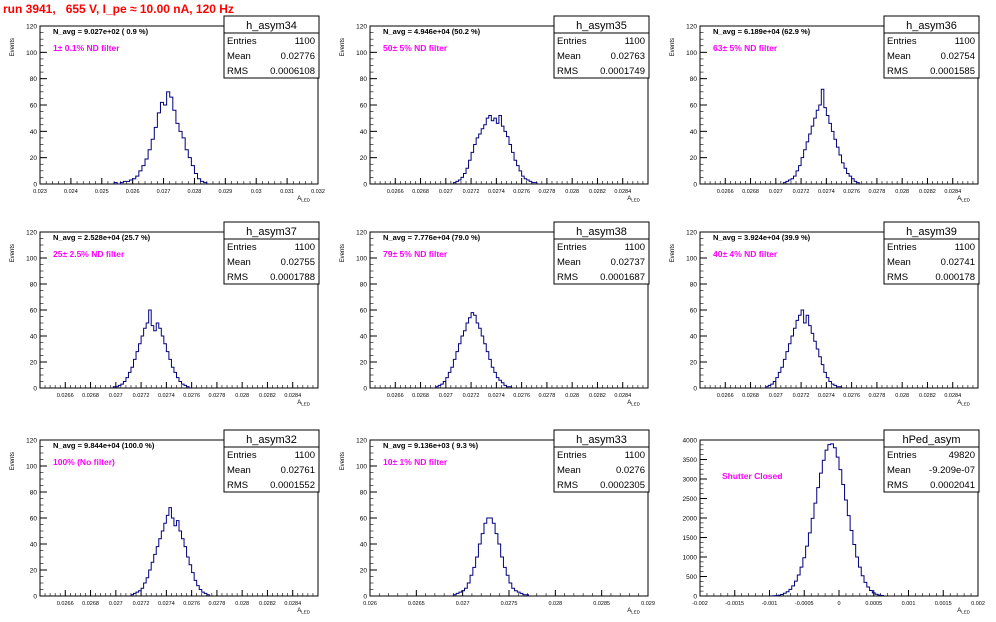  What do you see at coordinates (431, 445) in the screenshot?
I see `n-avg-label: N_avg = 9.136e+03 ( 9.3 %)` at bounding box center [431, 445].